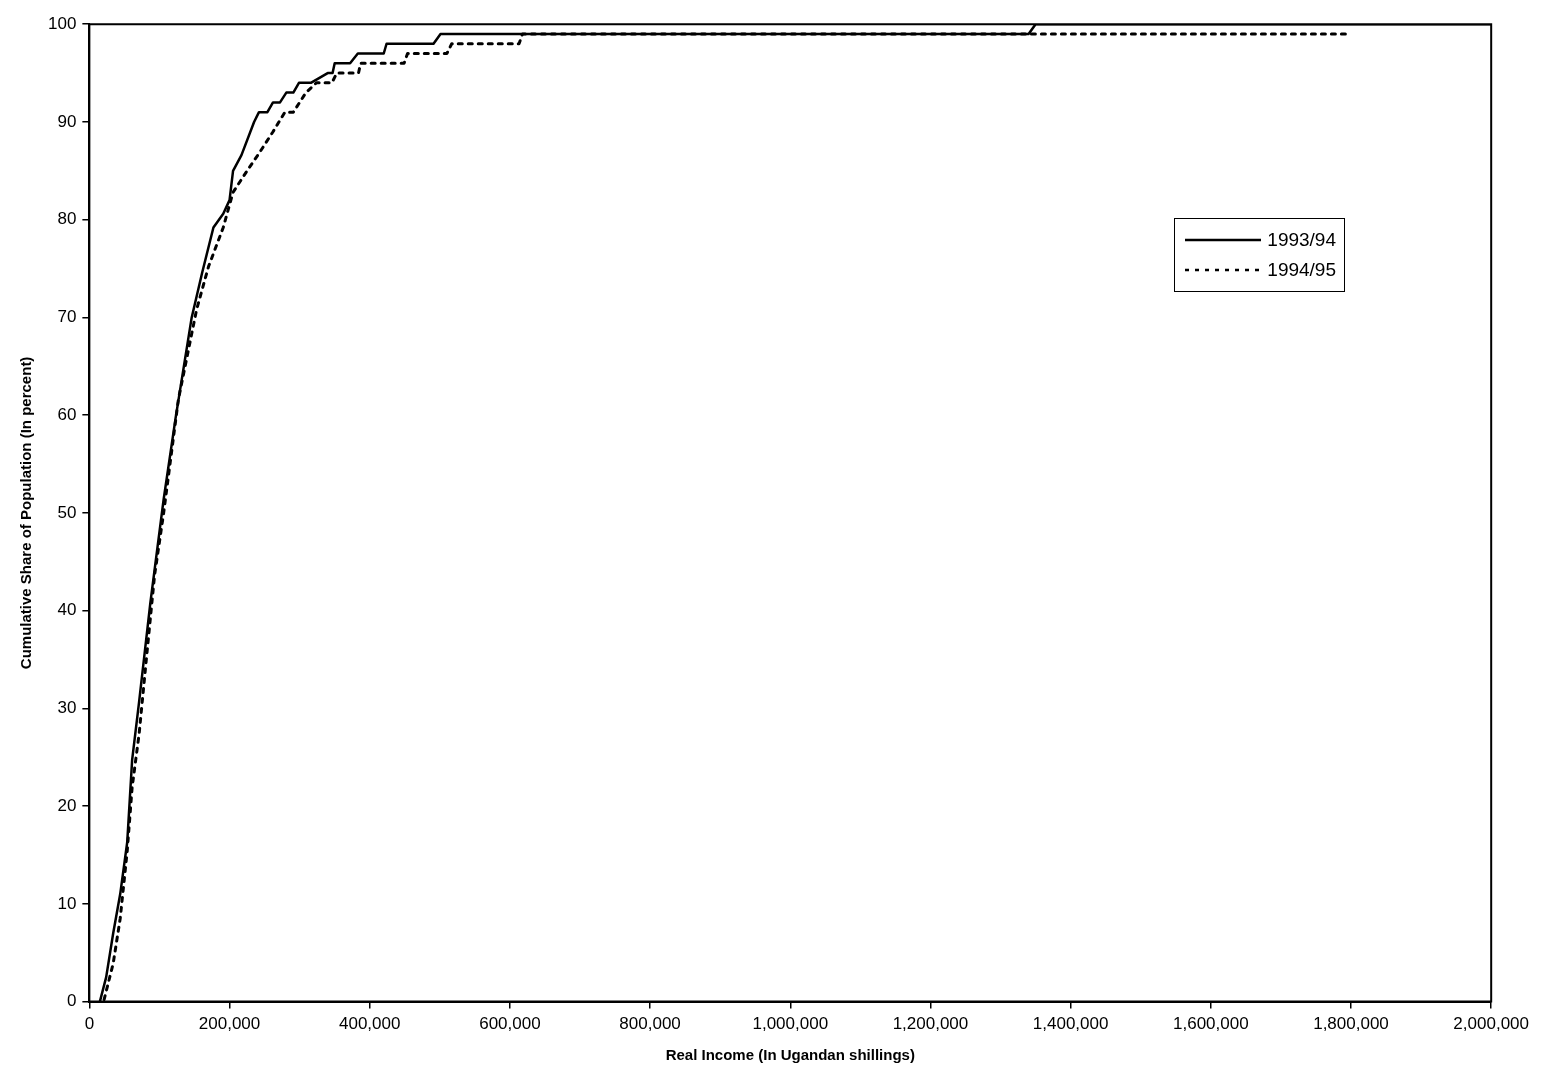 The width and height of the screenshot is (1543, 1083). I want to click on y-tick-label: 20, so click(67, 805).